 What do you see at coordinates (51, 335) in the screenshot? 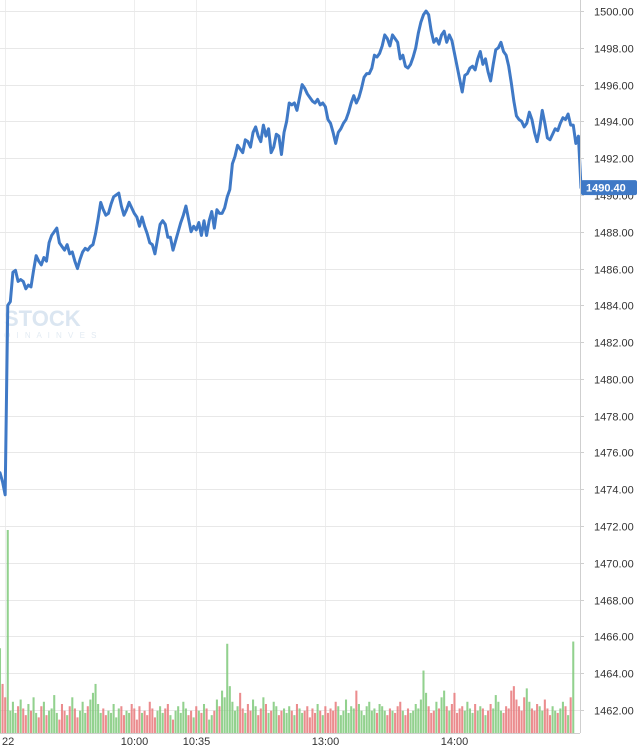
I see `watermark-subtext: Q I N A I N V E S` at bounding box center [51, 335].